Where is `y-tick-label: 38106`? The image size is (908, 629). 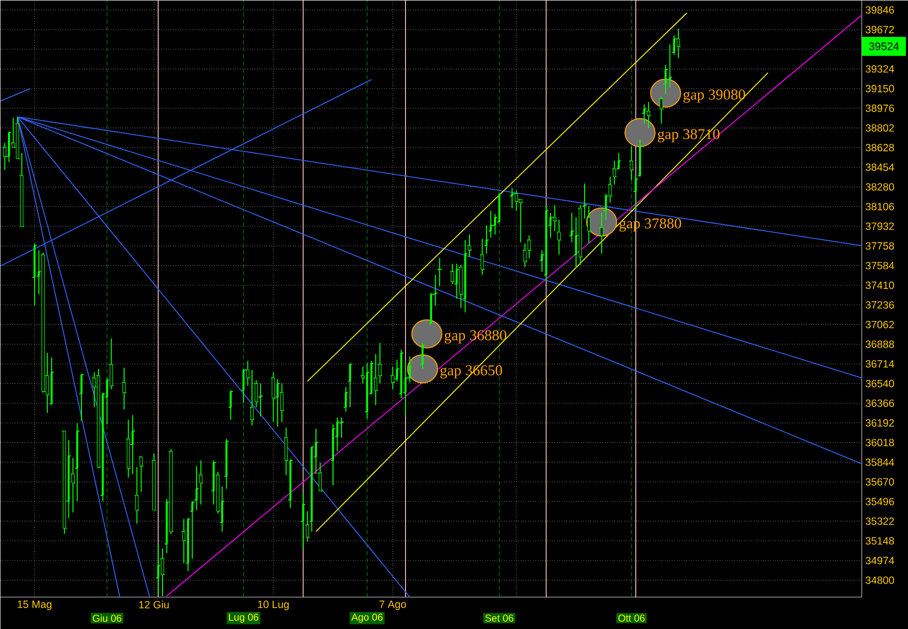
y-tick-label: 38106 is located at coordinates (880, 206).